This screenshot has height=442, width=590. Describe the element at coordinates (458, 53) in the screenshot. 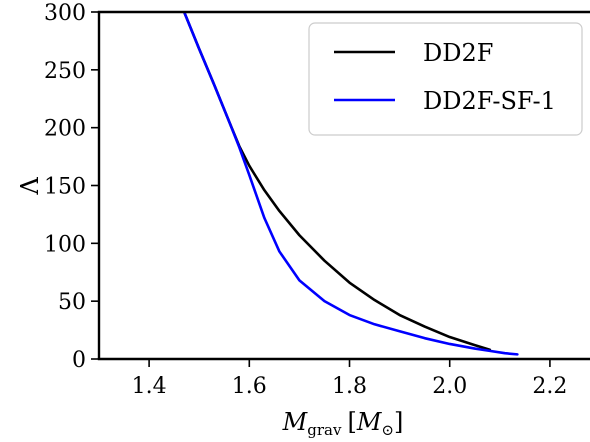

I see `legend-label-dd2f: DD2F` at that location.